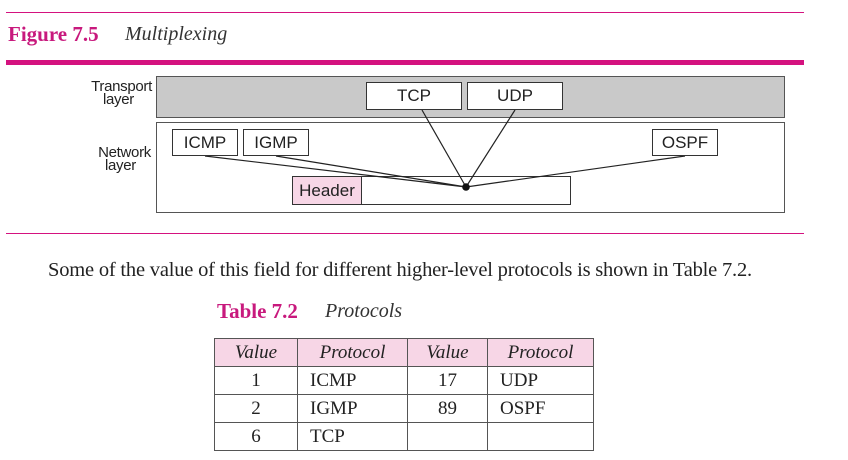 This screenshot has width=848, height=460. I want to click on line-icmp, so click(335, 171).